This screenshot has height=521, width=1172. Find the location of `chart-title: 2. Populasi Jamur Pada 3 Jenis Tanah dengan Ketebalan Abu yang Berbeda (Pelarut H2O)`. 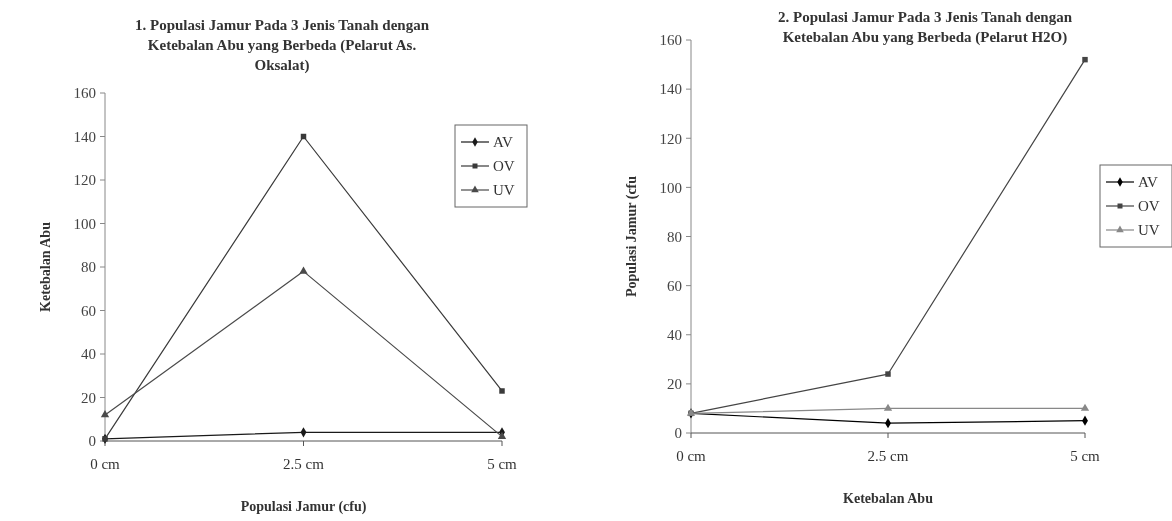

chart-title: 2. Populasi Jamur Pada 3 Jenis Tanah dengan Ketebalan Abu yang Berbeda (Pelarut H2O) is located at coordinates (925, 27).